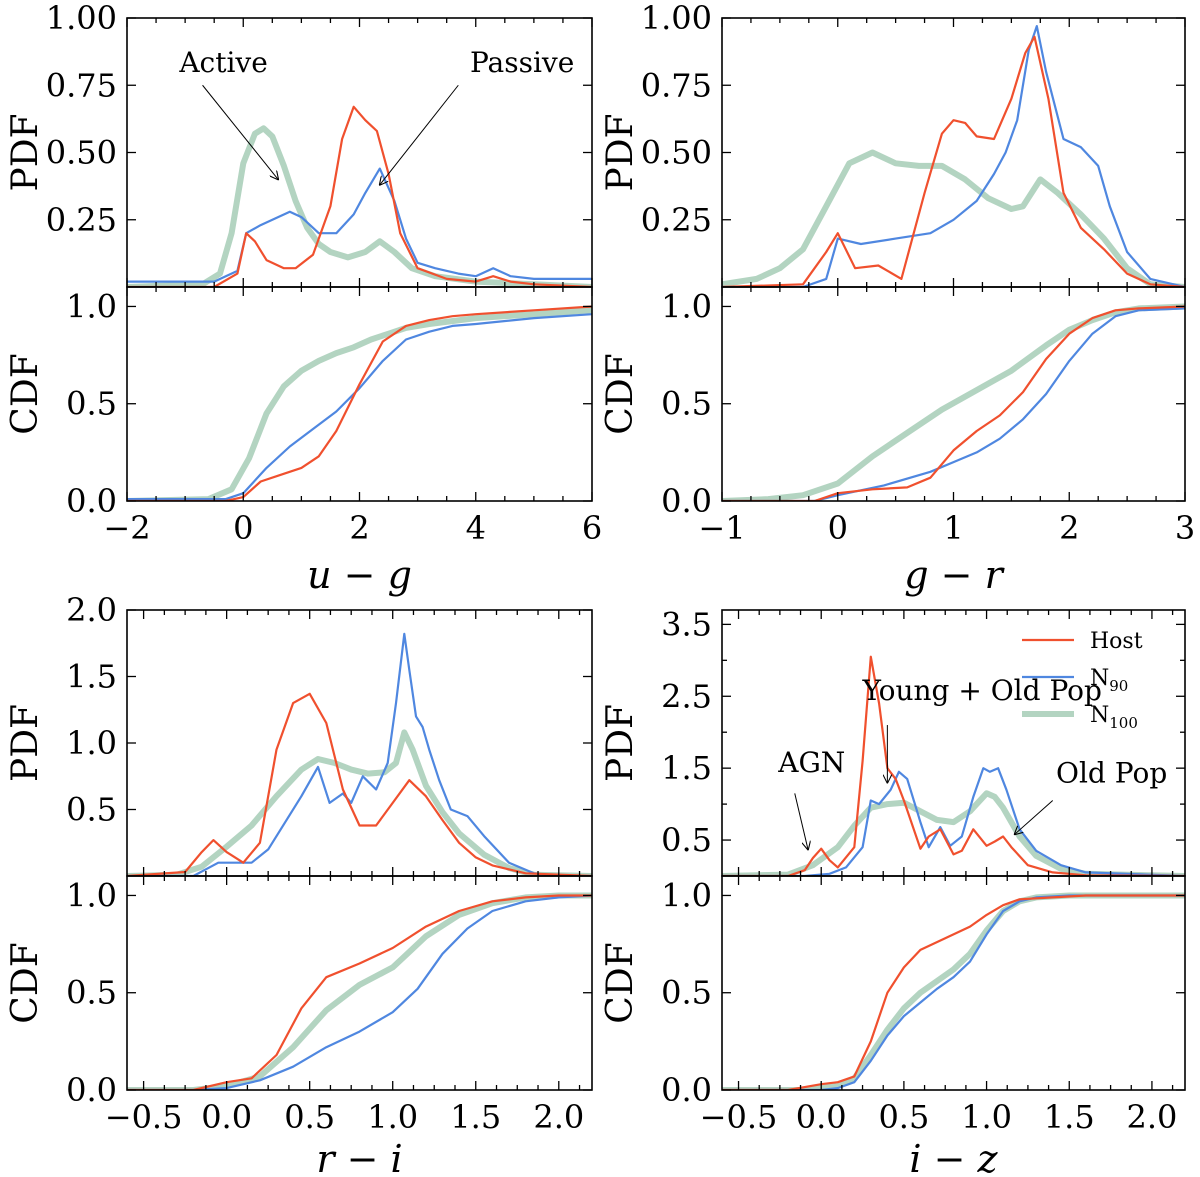 The width and height of the screenshot is (1200, 1177). Describe the element at coordinates (1109, 680) in the screenshot. I see `legend-label-n90: N90` at that location.